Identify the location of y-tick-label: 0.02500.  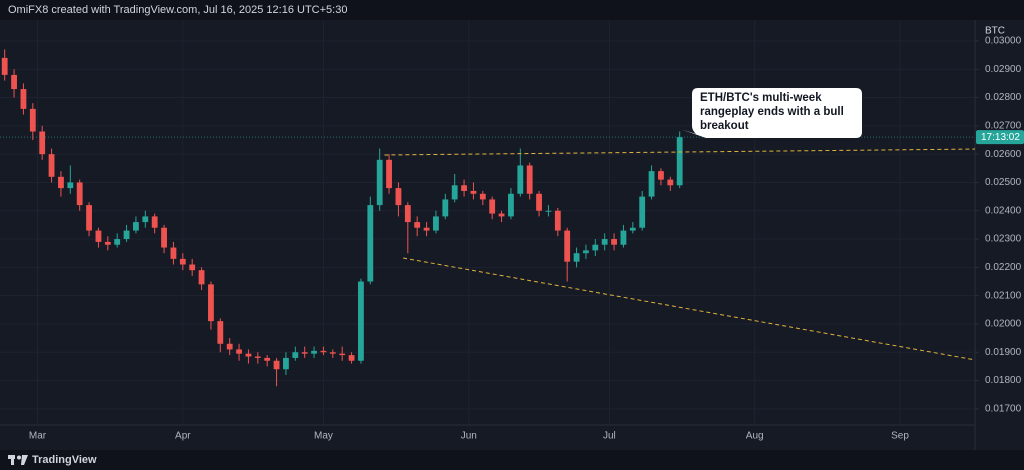
(1003, 182).